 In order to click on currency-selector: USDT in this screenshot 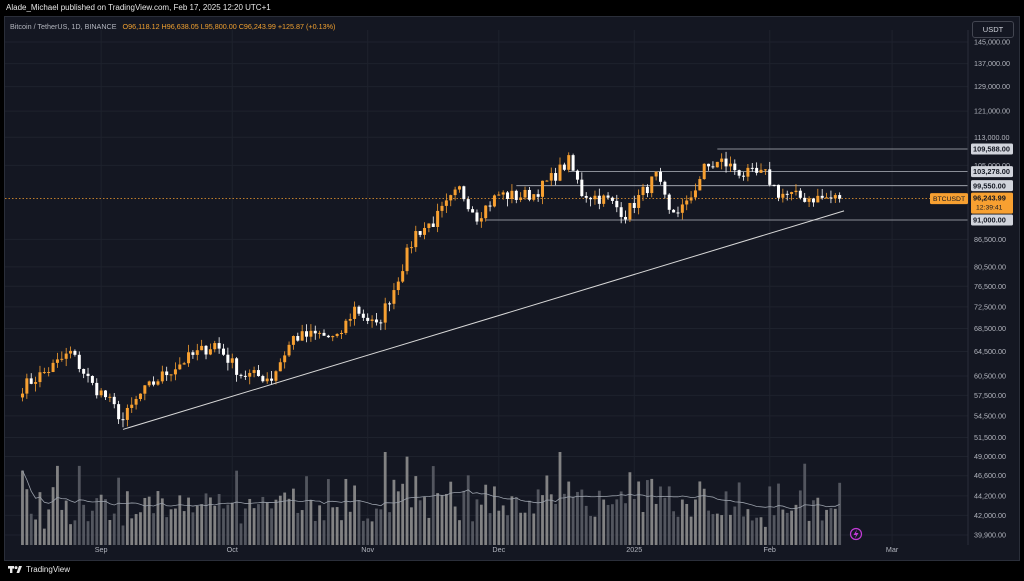, I will do `click(993, 29)`.